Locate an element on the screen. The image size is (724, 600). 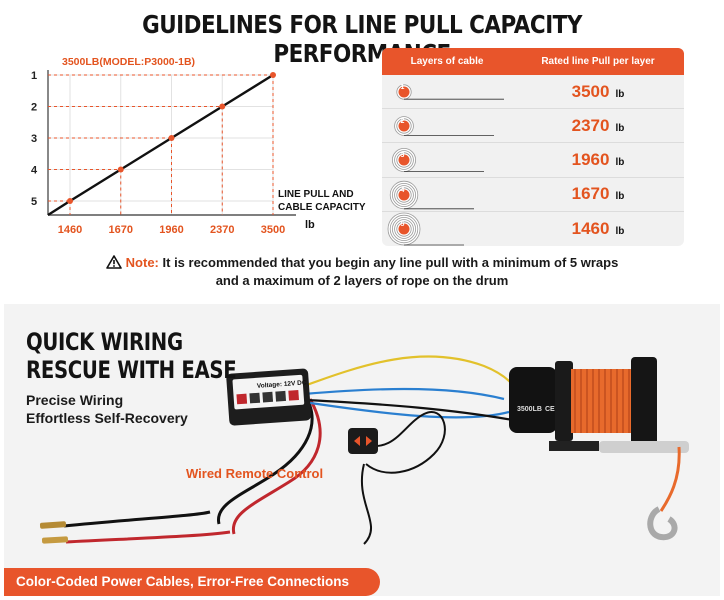
table-body: 1 3500 lb 2 2370 lb 3 1960 lb 4 1670 lb 5 1460 lb is located at coordinates (533, 160).